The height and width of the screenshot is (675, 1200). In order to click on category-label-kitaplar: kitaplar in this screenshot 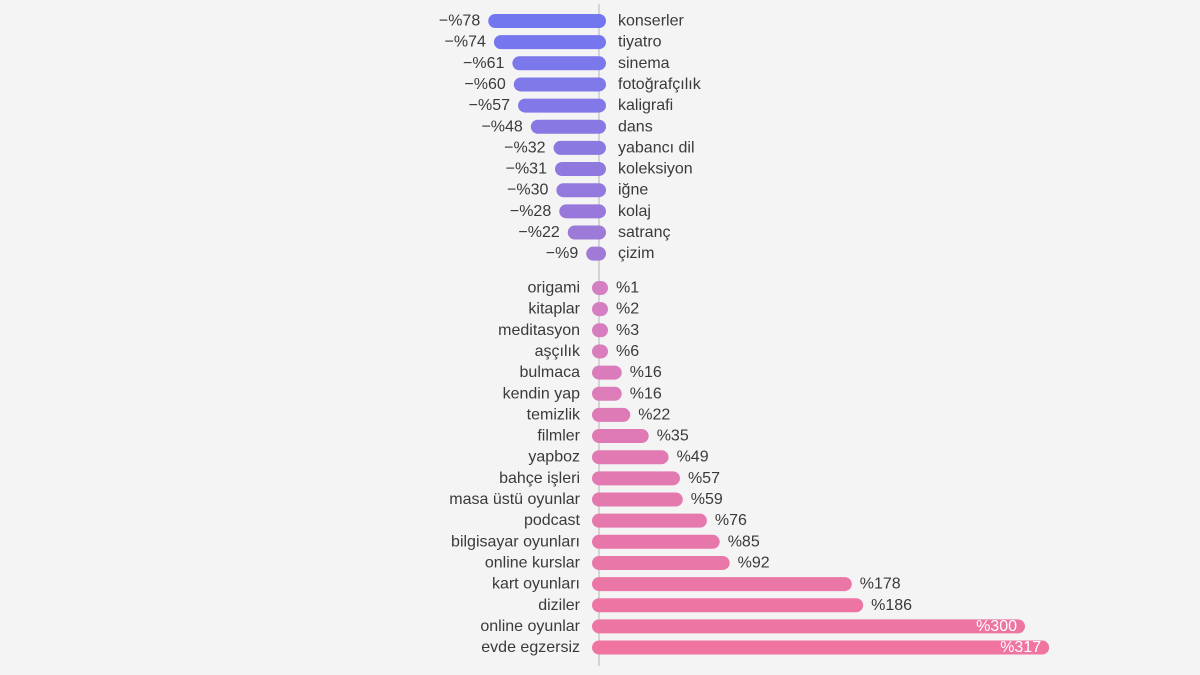, I will do `click(554, 309)`.